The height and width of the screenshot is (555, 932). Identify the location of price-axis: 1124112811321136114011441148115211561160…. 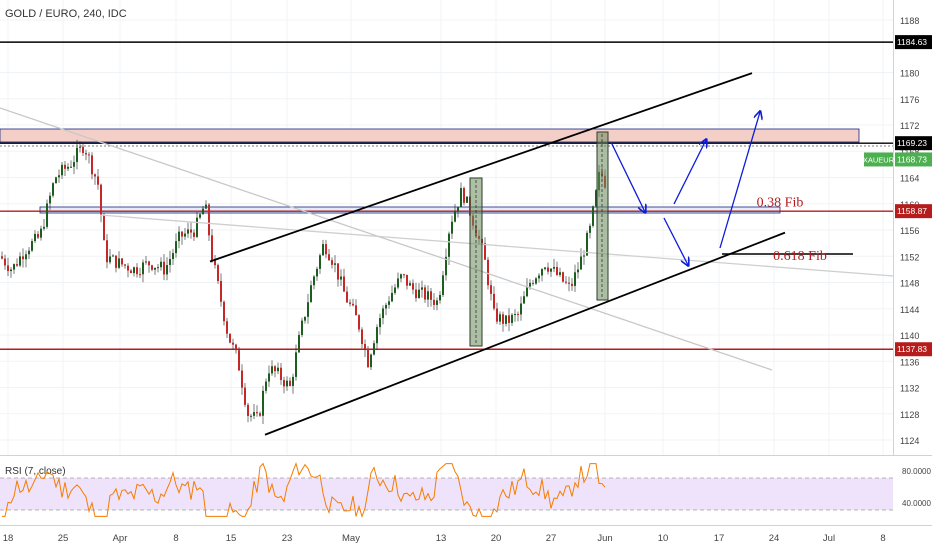
(897, 254).